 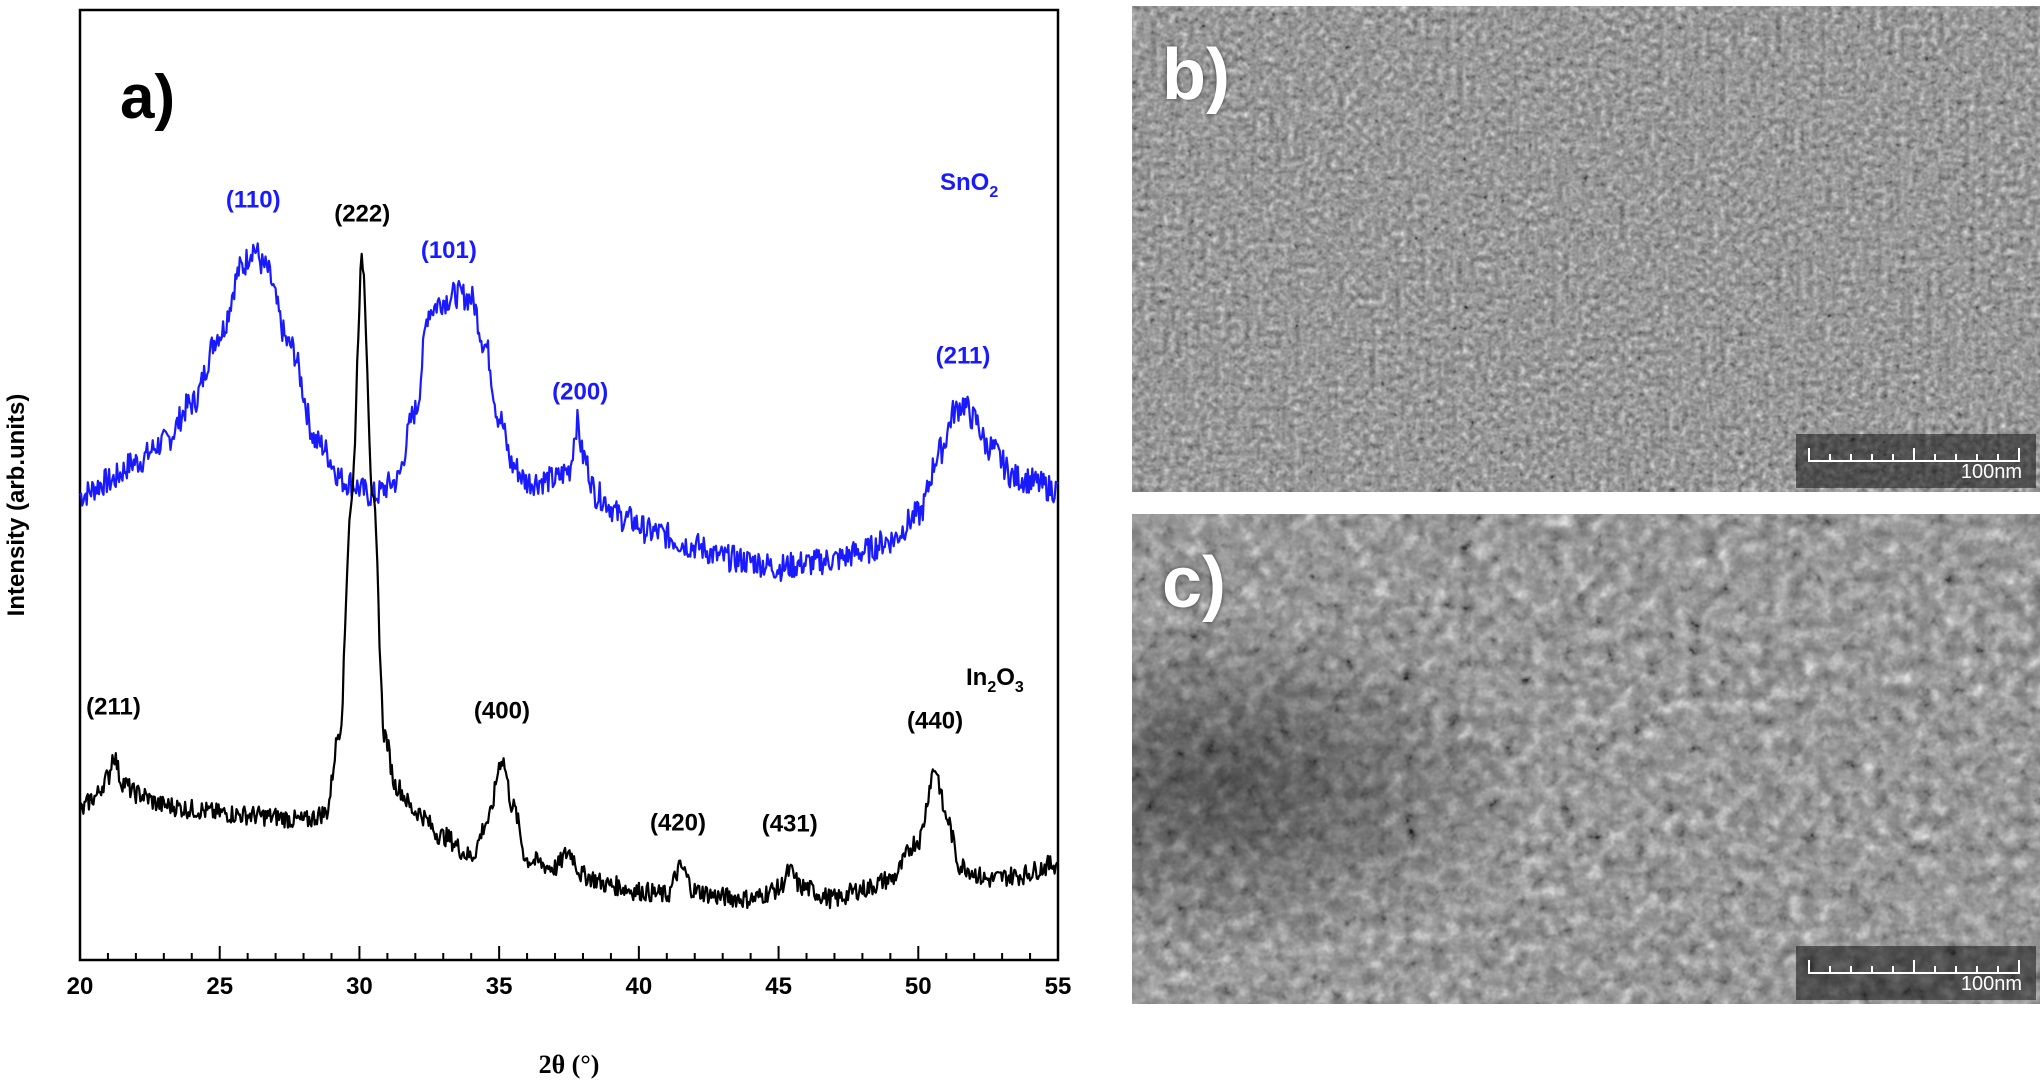 What do you see at coordinates (1058, 986) in the screenshot?
I see `x-tick-label: 55` at bounding box center [1058, 986].